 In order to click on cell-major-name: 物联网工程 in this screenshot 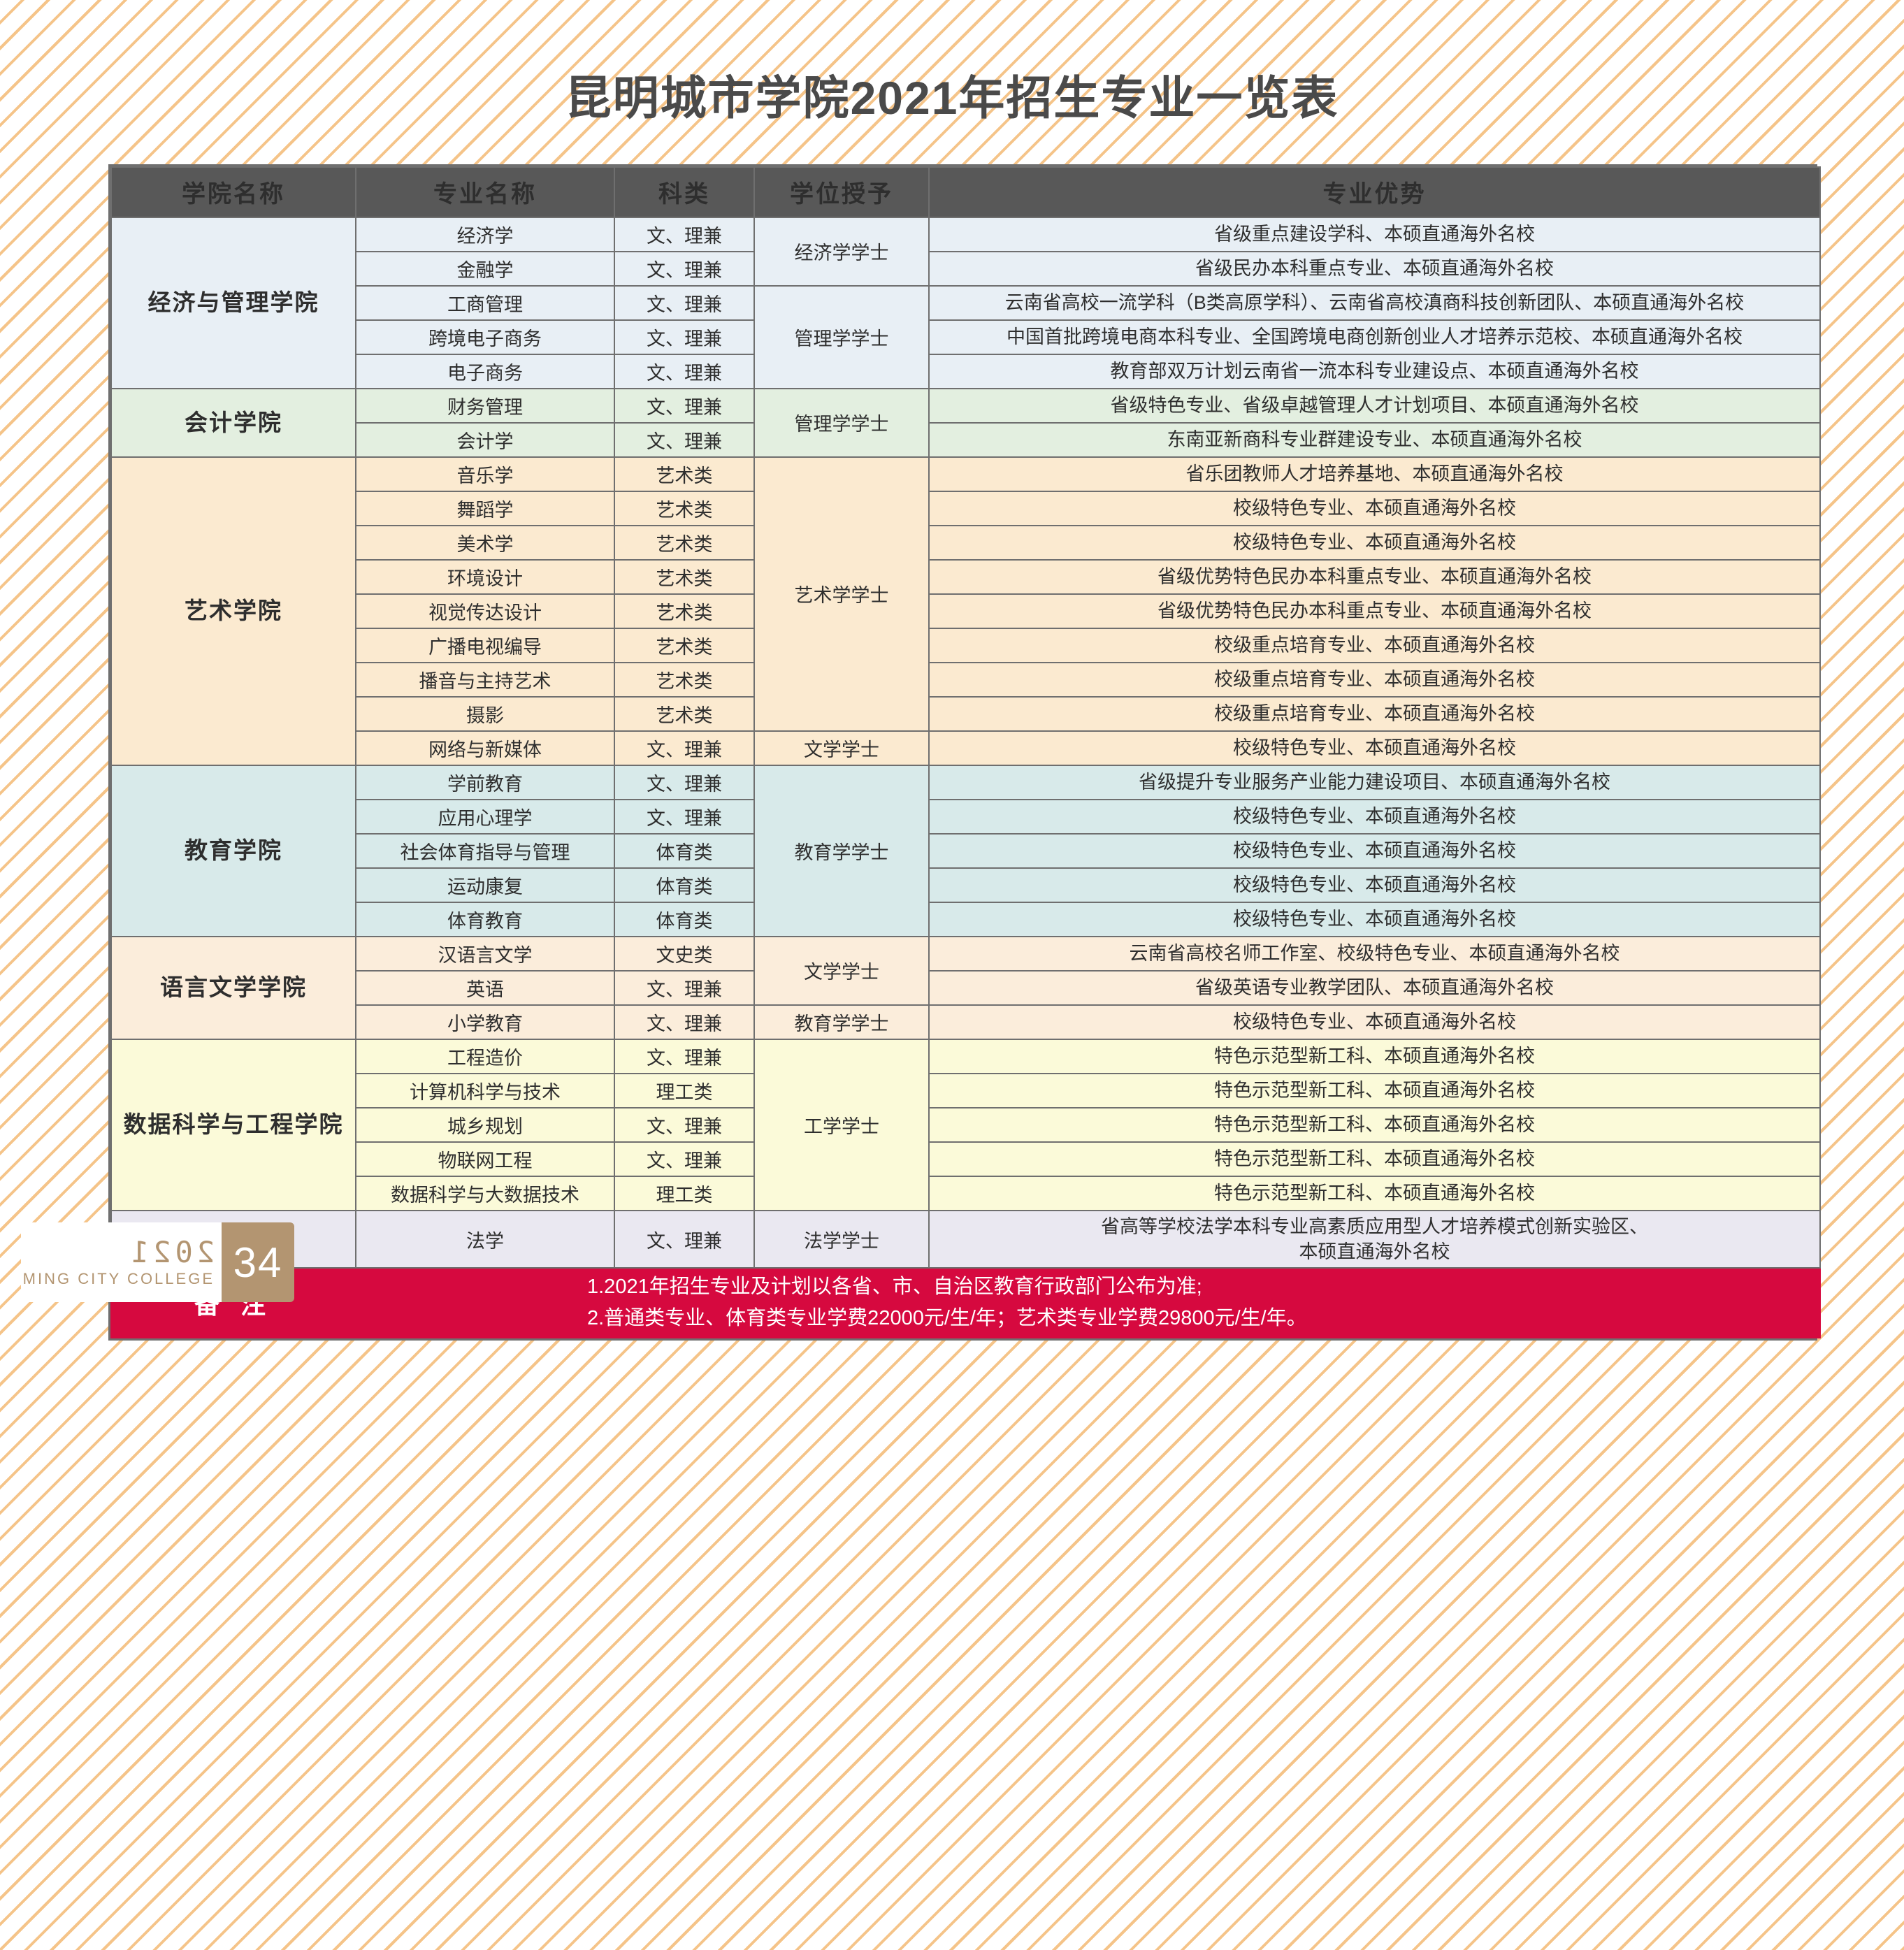, I will do `click(485, 1159)`.